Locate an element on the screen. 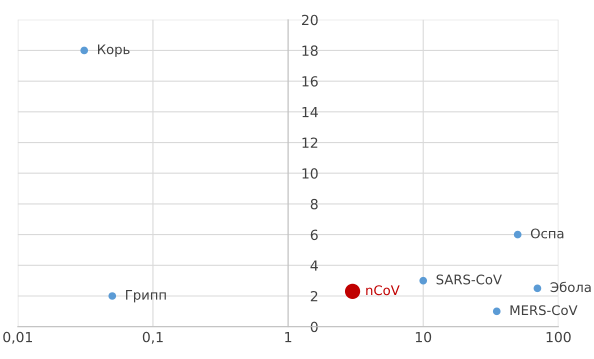 The height and width of the screenshot is (359, 594). y-tick-label: 8 is located at coordinates (314, 204).